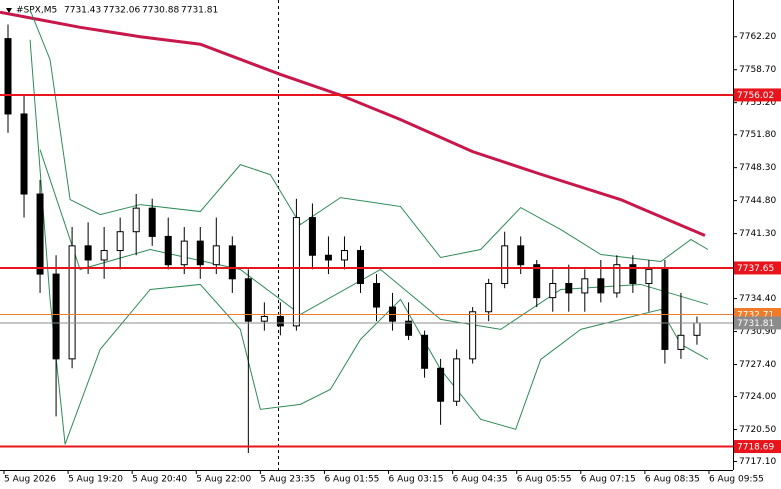 This screenshot has height=489, width=781. Describe the element at coordinates (757, 299) in the screenshot. I see `y-tick-label: 7734.40` at that location.